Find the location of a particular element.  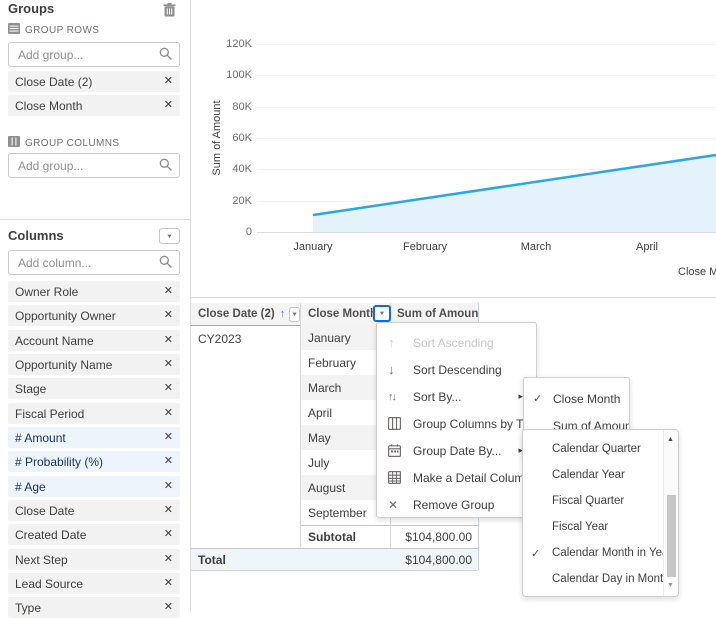

column-item: Opportunity Name ✕ is located at coordinates (94, 364).